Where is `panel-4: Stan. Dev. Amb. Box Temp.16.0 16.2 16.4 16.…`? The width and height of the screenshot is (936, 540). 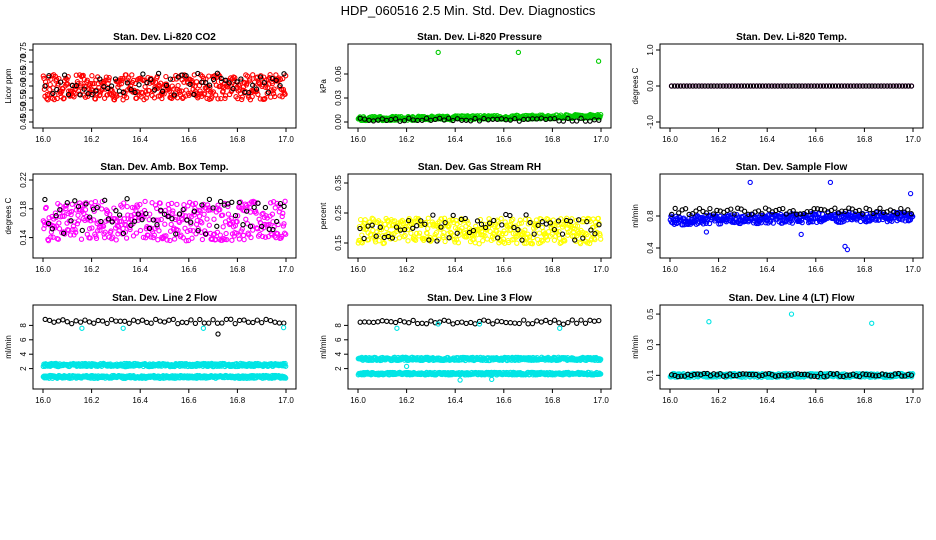
panel-4: Stan. Dev. Amb. Box Temp.16.0 16.2 16.4 16.… is located at coordinates (150, 218).